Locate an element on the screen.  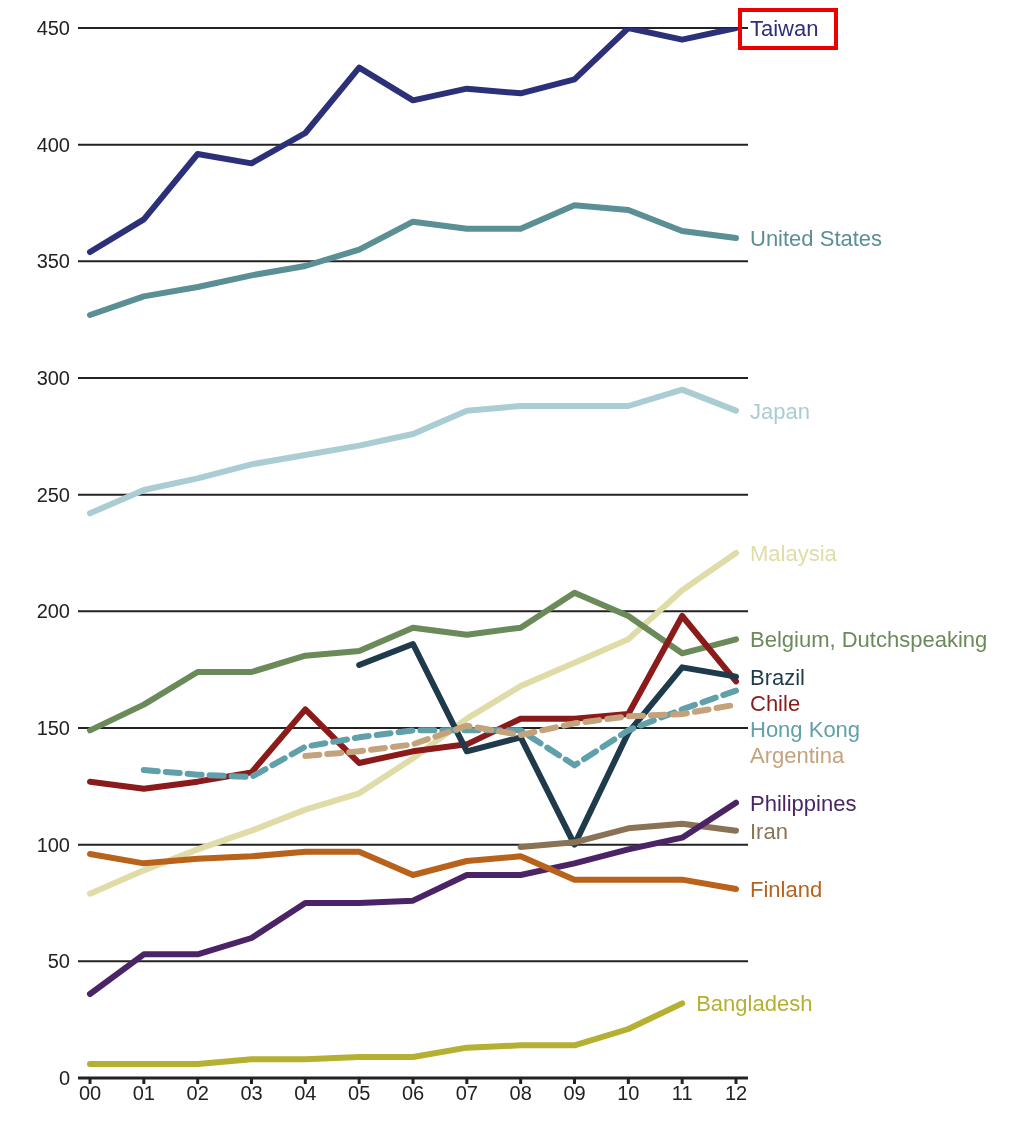
y-tick-label: 400 is located at coordinates (53, 144).